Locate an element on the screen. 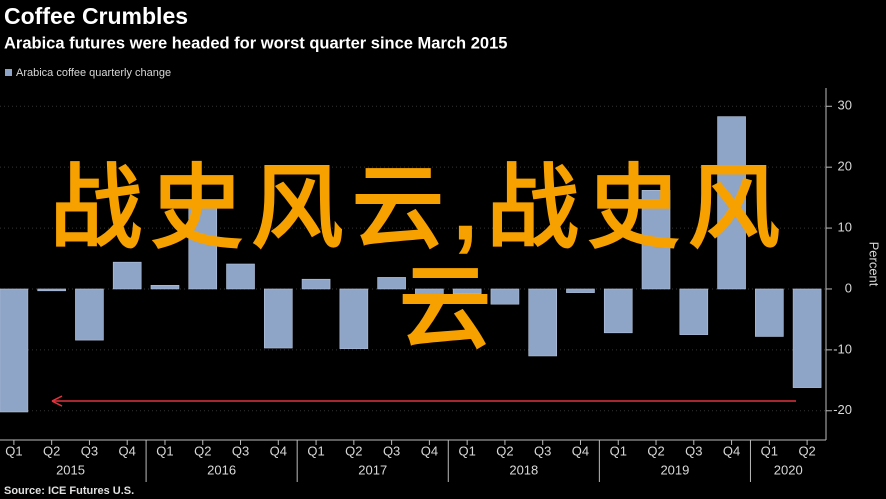  y-tick-label: 0 is located at coordinates (848, 287).